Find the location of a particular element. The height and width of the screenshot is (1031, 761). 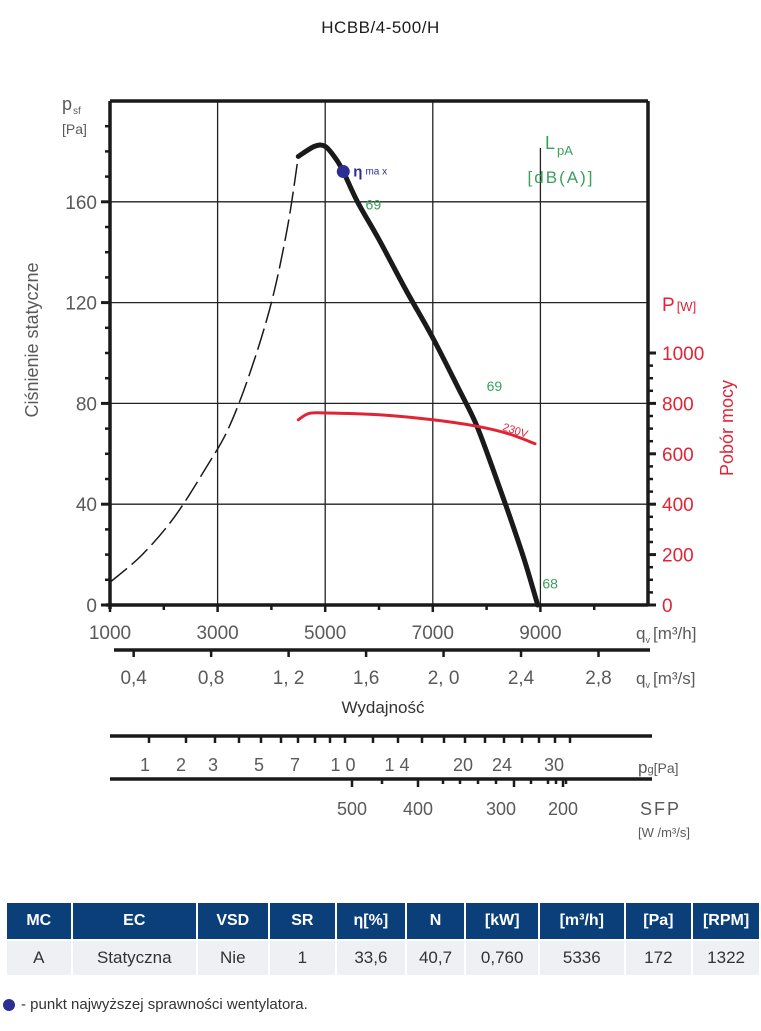

x-axis-unit: qv [m³/h] is located at coordinates (666, 634).